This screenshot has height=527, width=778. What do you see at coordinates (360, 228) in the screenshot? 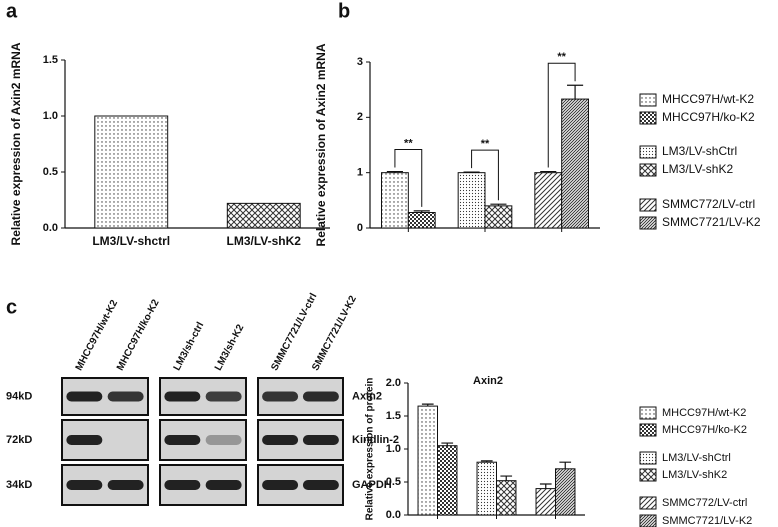
I see `y-tick-label: 0` at bounding box center [360, 228].